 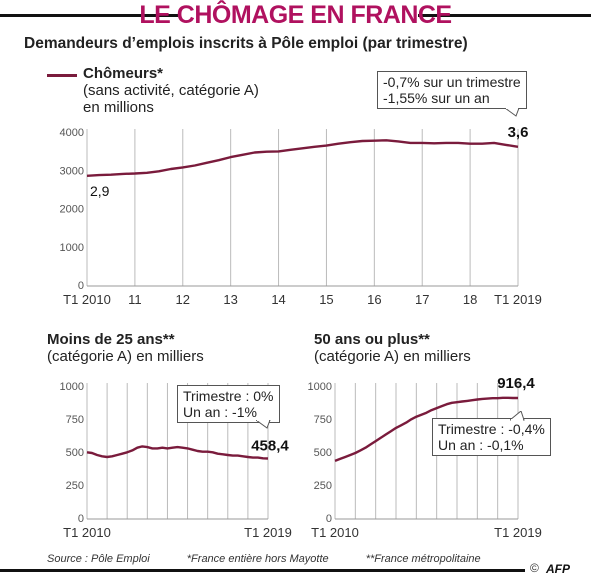 I want to click on main-legend-sub1: (sans activité, catégorie A), so click(x=171, y=90).